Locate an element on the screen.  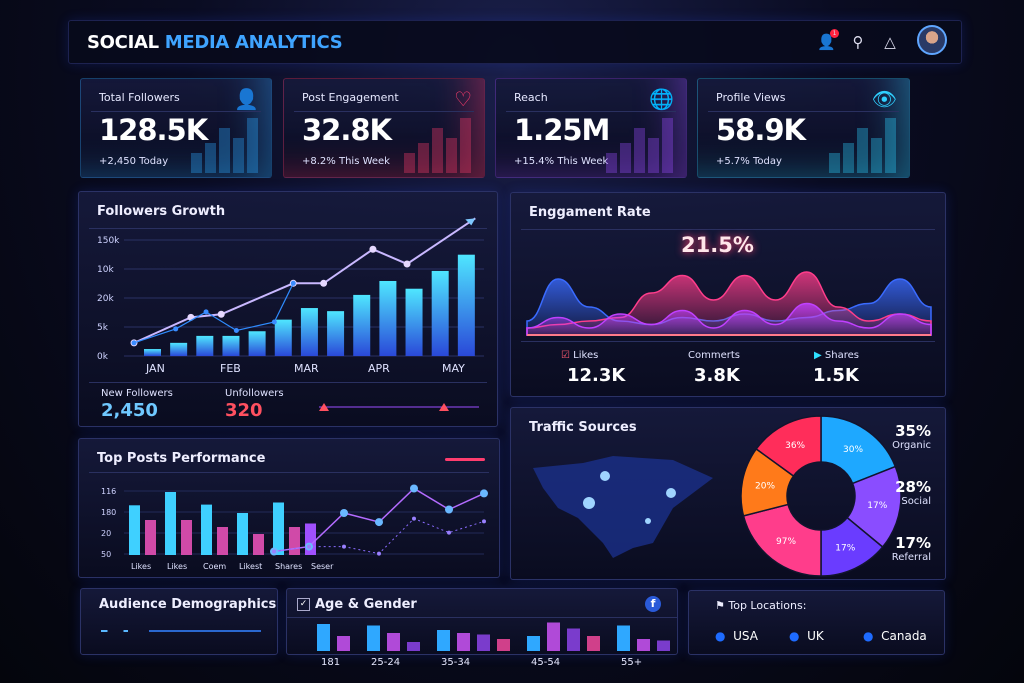
panel-title: Enggament Rate is located at coordinates (590, 212).